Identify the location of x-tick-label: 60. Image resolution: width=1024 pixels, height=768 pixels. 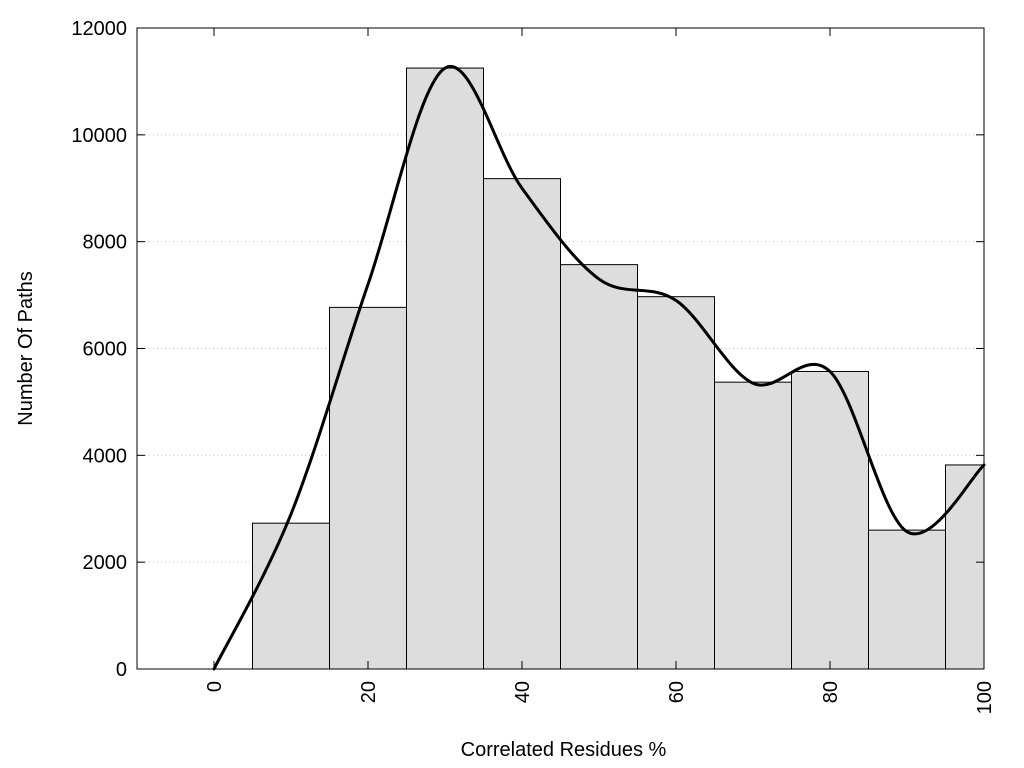
(677, 692).